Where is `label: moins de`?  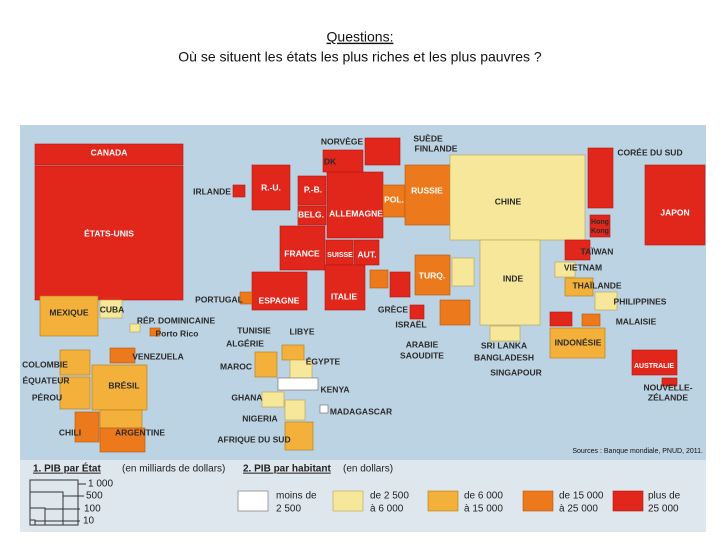
label: moins de is located at coordinates (296, 496).